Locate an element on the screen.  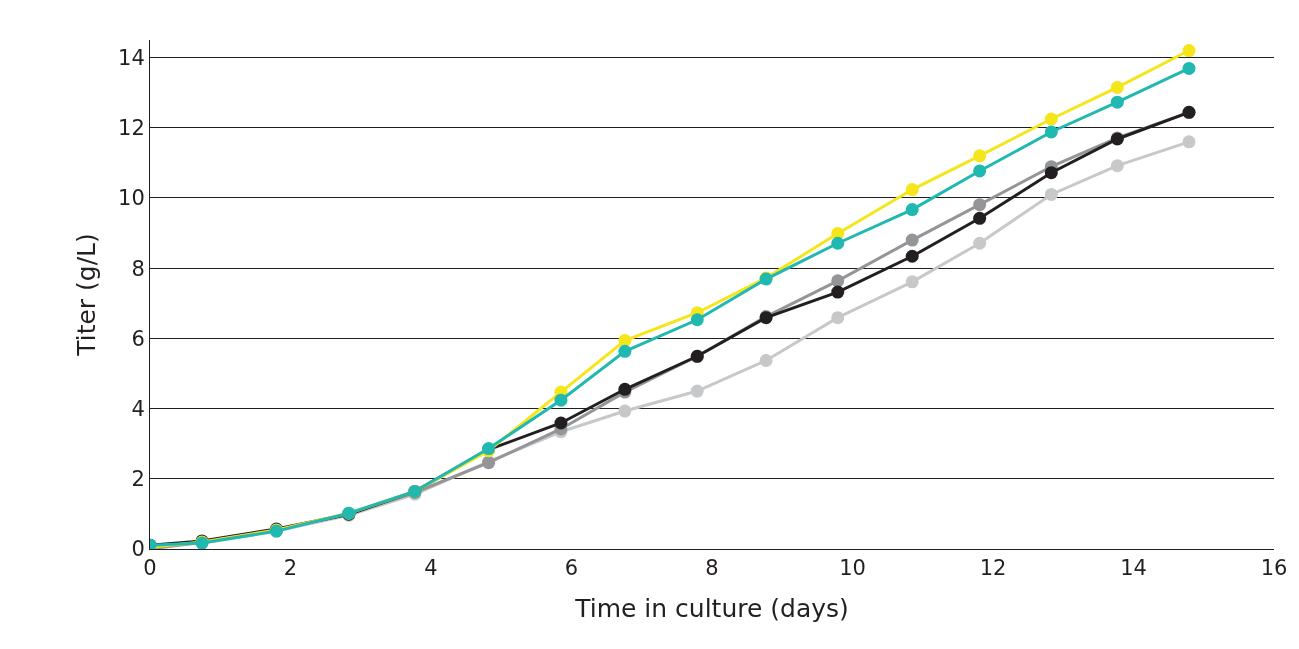
x-tick-label: 16 is located at coordinates (1274, 568).